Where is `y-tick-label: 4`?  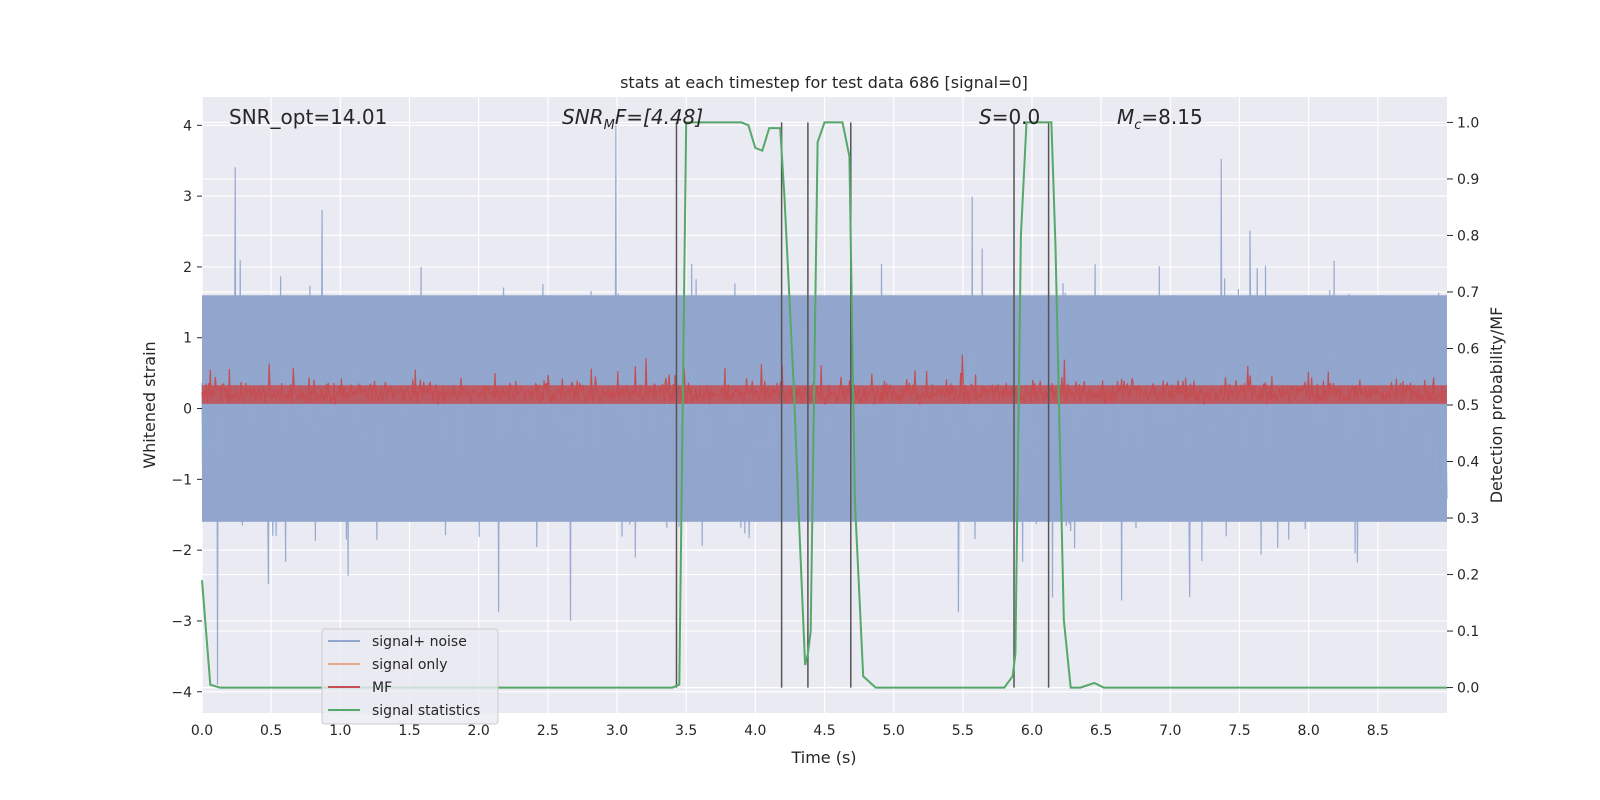 y-tick-label: 4 is located at coordinates (187, 126).